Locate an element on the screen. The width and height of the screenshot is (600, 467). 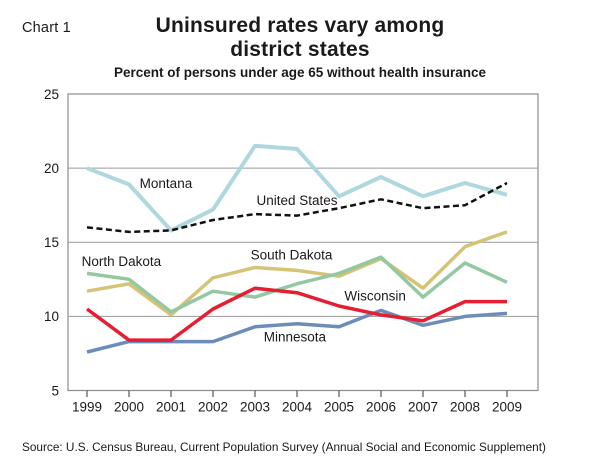
annotation-north-dakota: North Dakota is located at coordinates (122, 261).